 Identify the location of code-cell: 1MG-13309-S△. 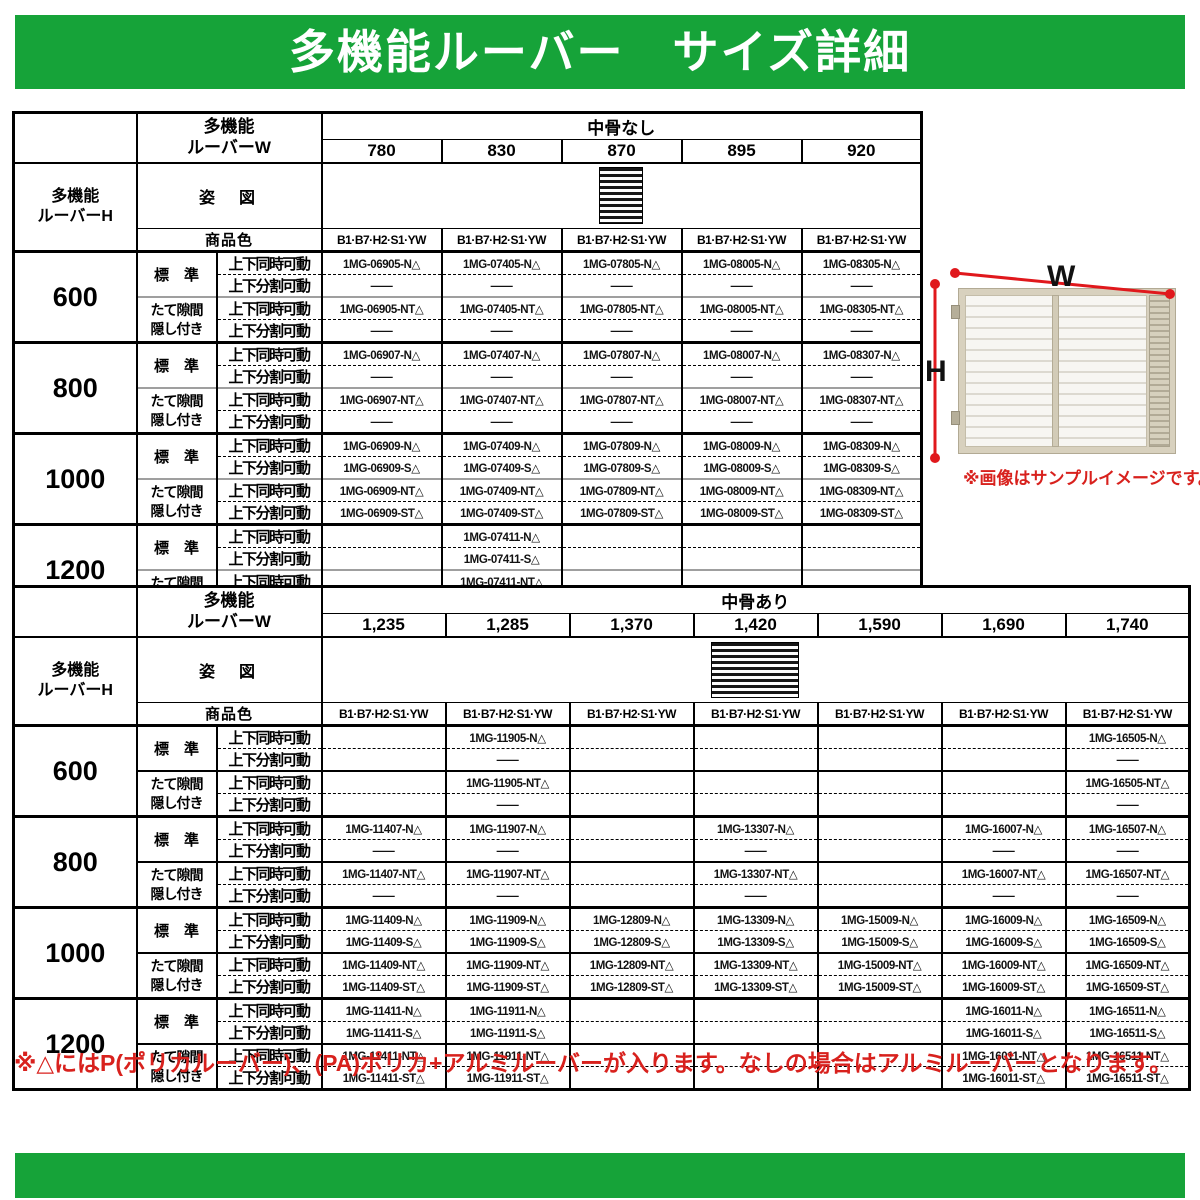
(755, 941).